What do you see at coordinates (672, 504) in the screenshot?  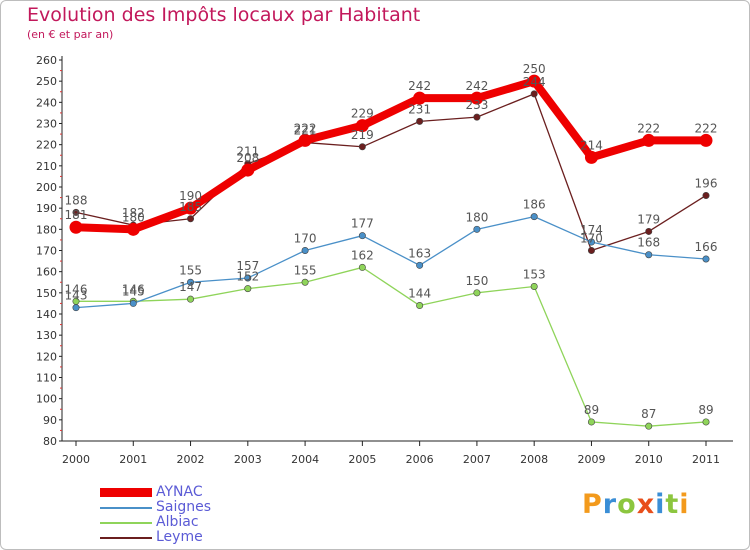 I see `brand-letter: t` at bounding box center [672, 504].